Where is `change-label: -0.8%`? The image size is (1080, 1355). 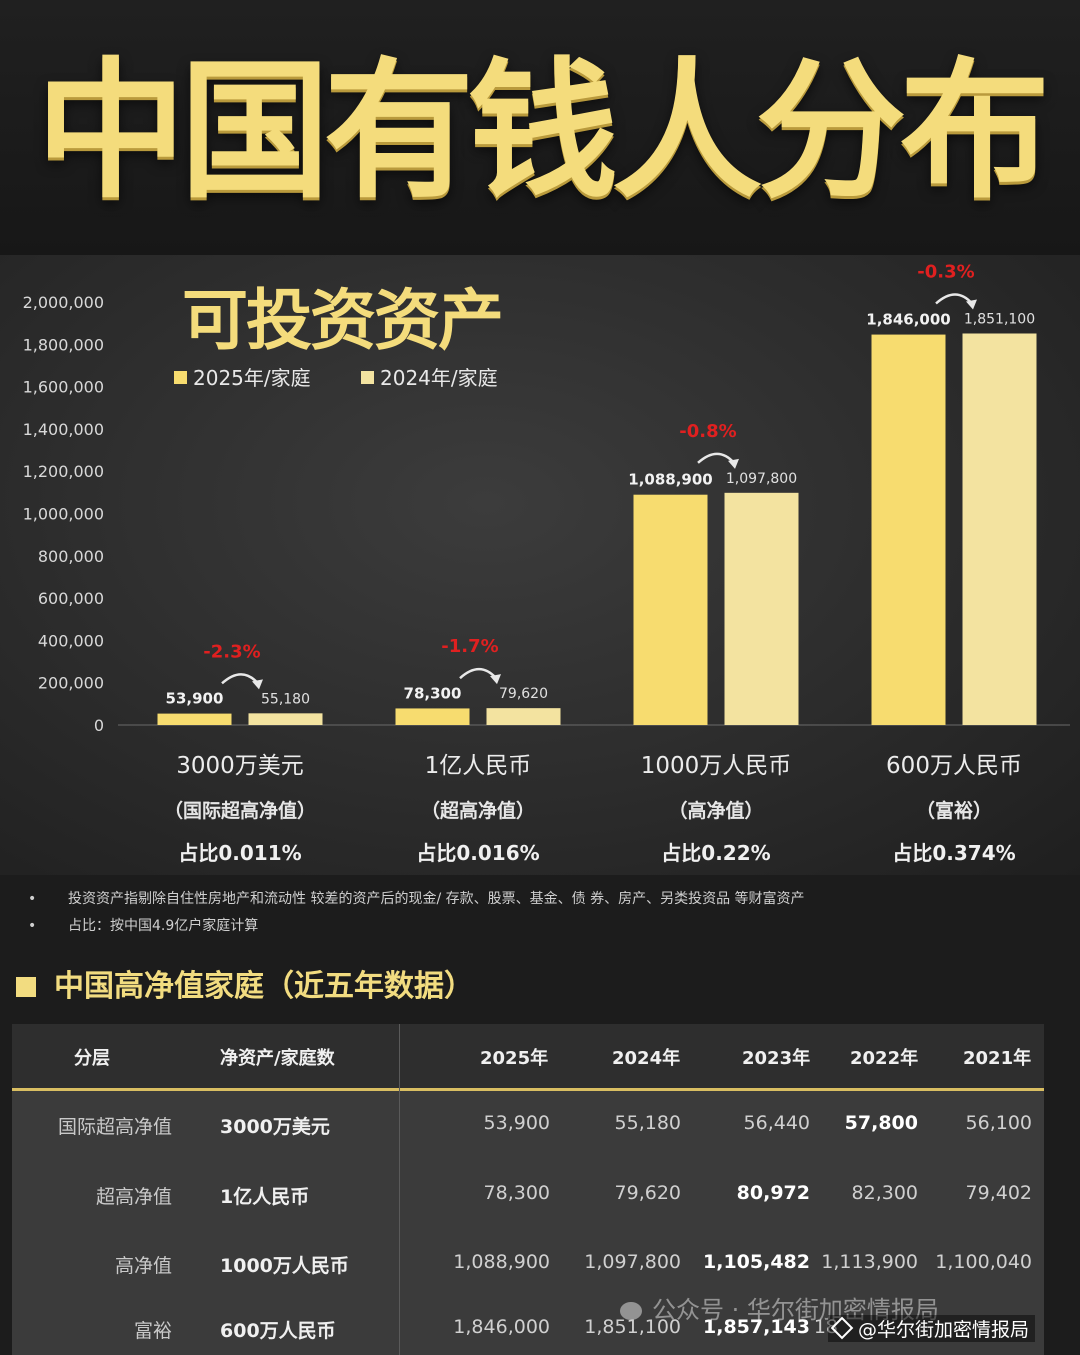
change-label: -0.8% is located at coordinates (707, 431).